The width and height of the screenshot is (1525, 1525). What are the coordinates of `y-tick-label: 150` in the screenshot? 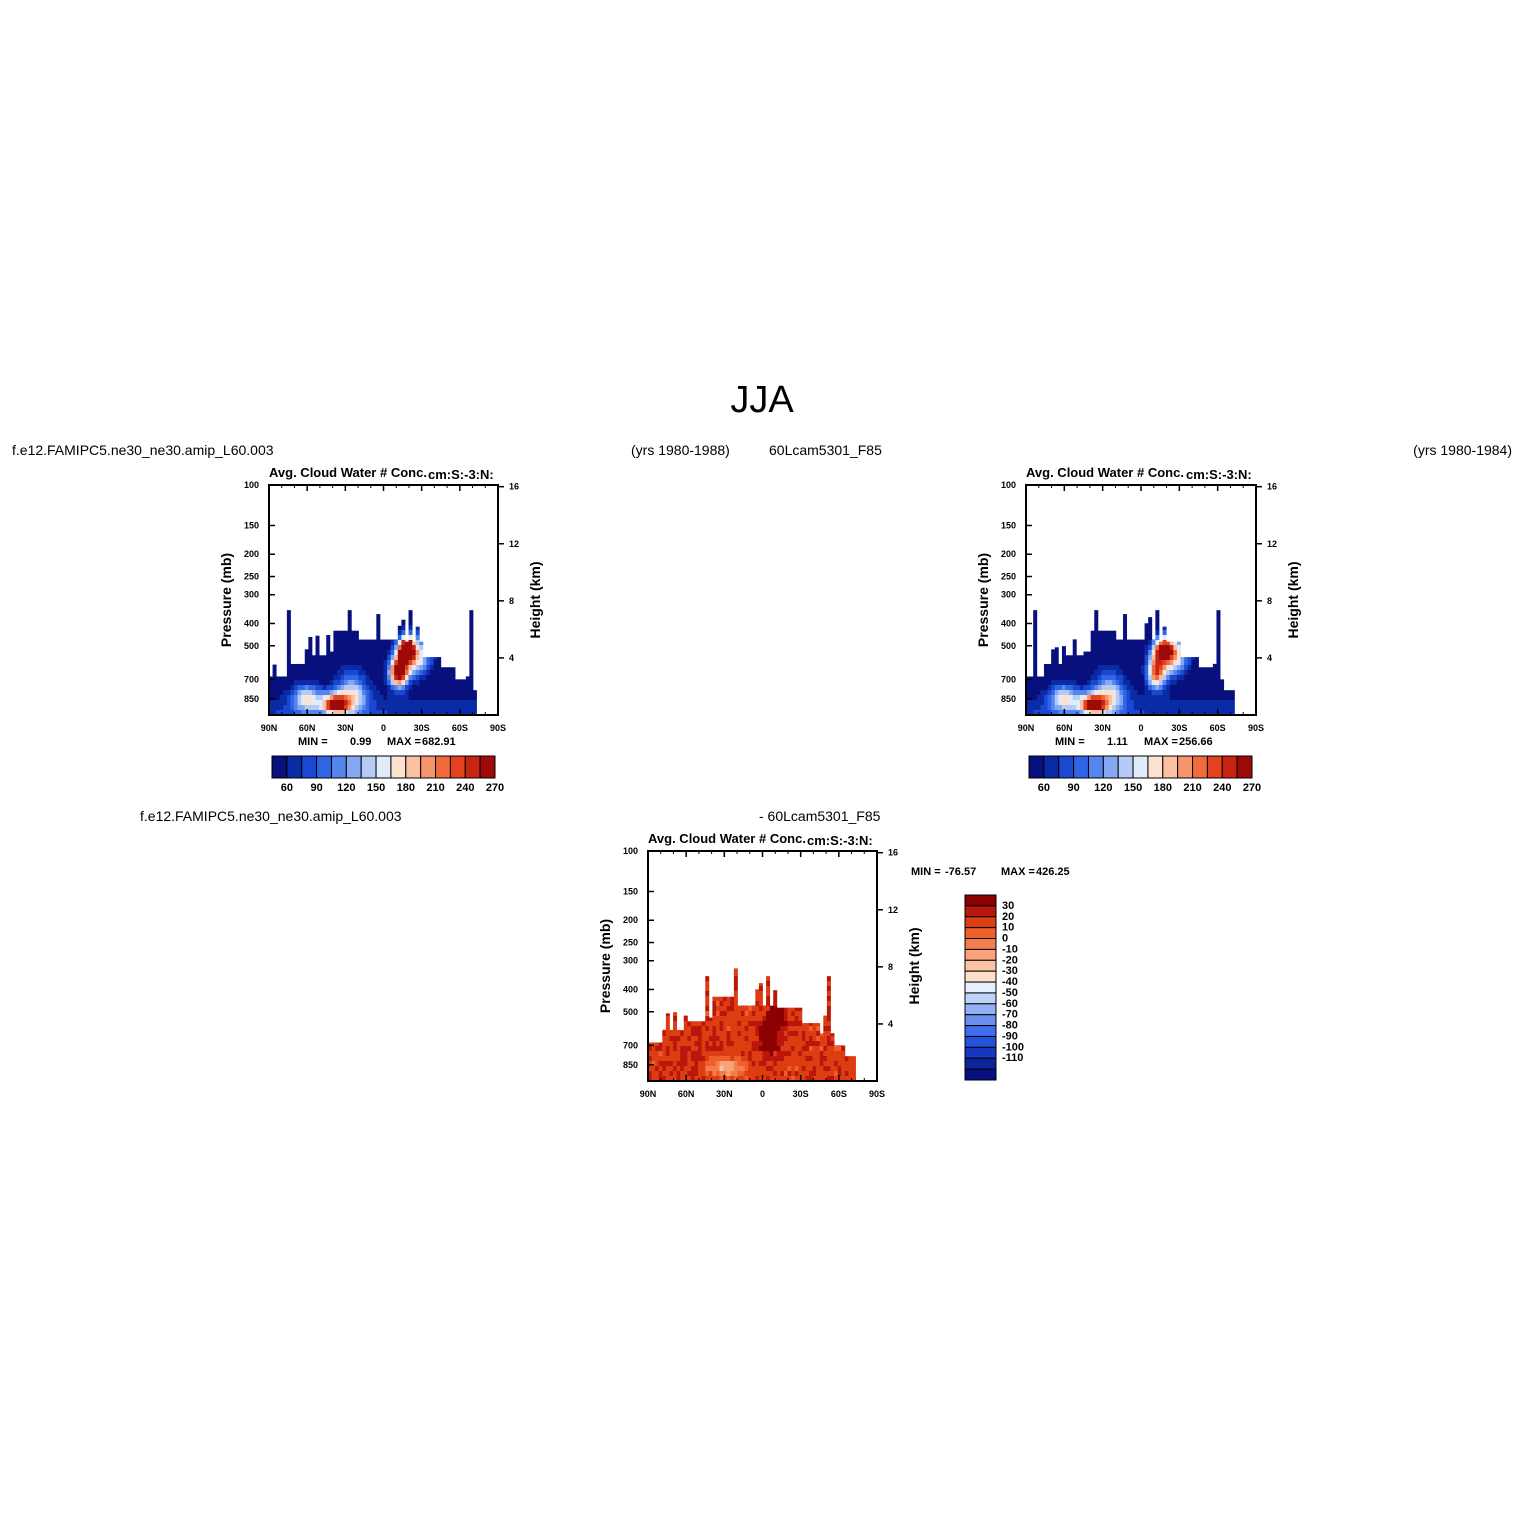 It's located at (251, 526).